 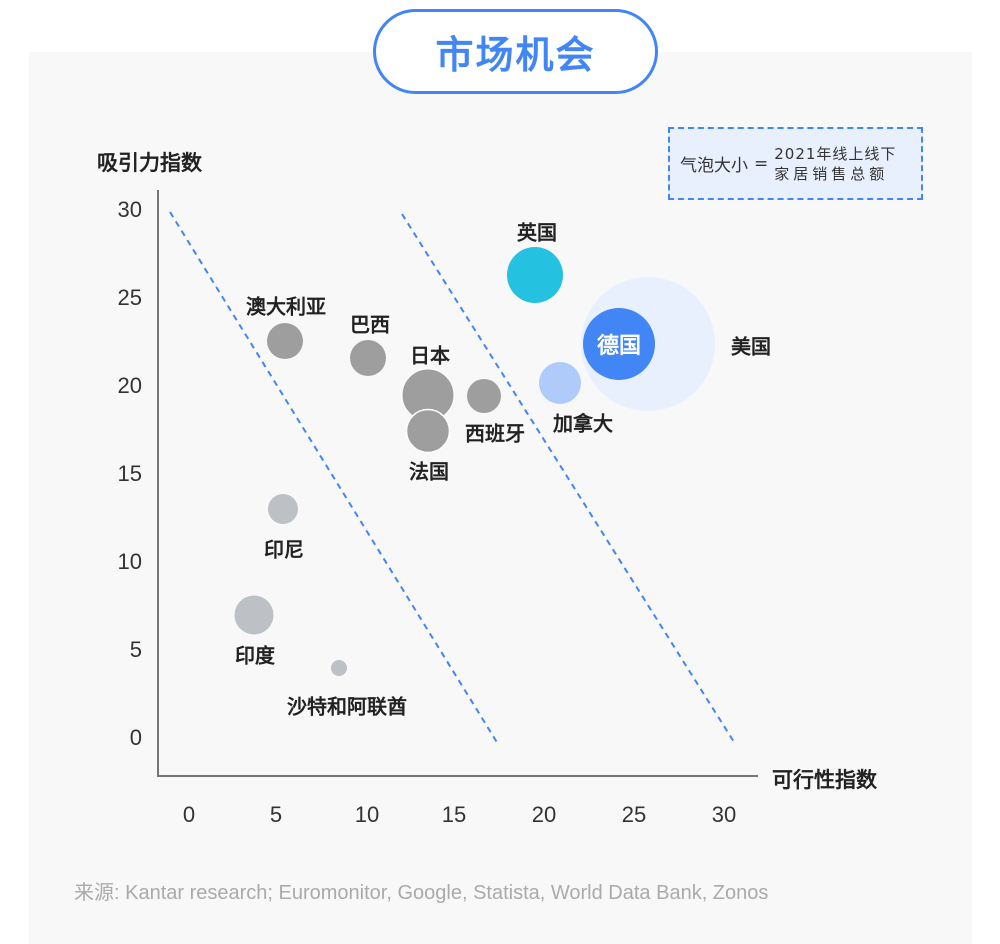 I want to click on label-india: 印度, so click(x=255, y=655).